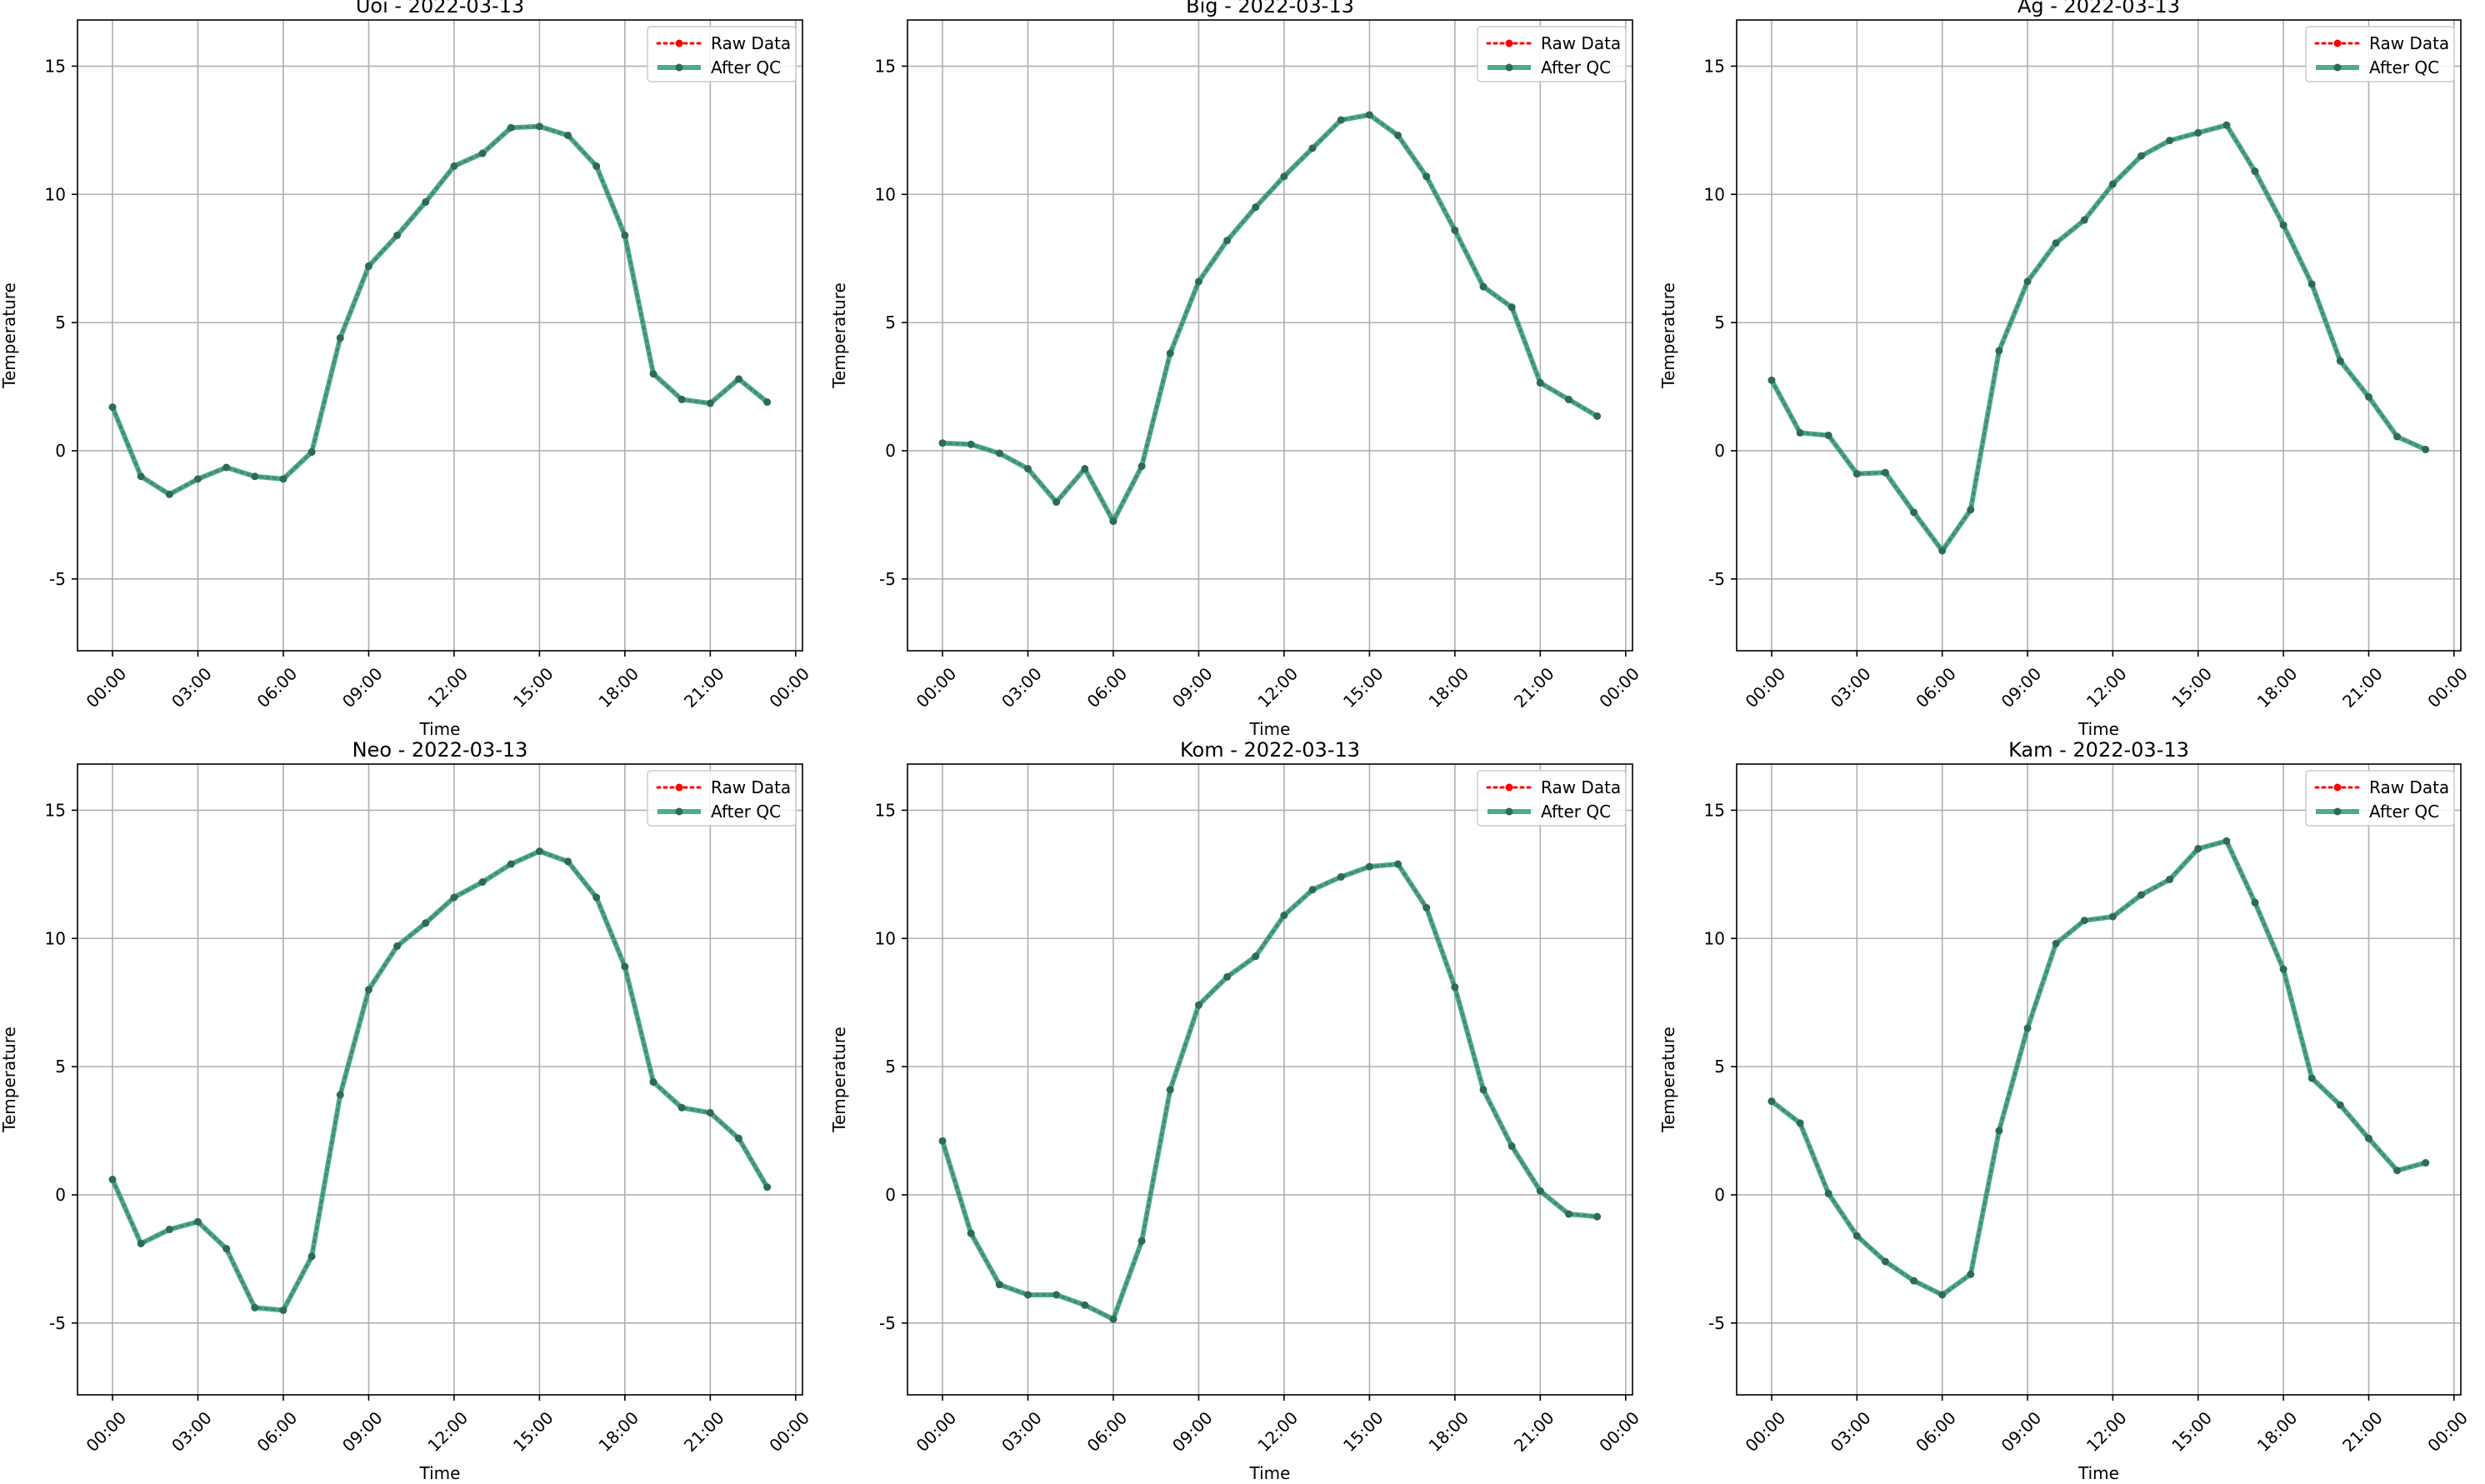 The image size is (2485, 1484). I want to click on y-tick-label: 0, so click(890, 1195).